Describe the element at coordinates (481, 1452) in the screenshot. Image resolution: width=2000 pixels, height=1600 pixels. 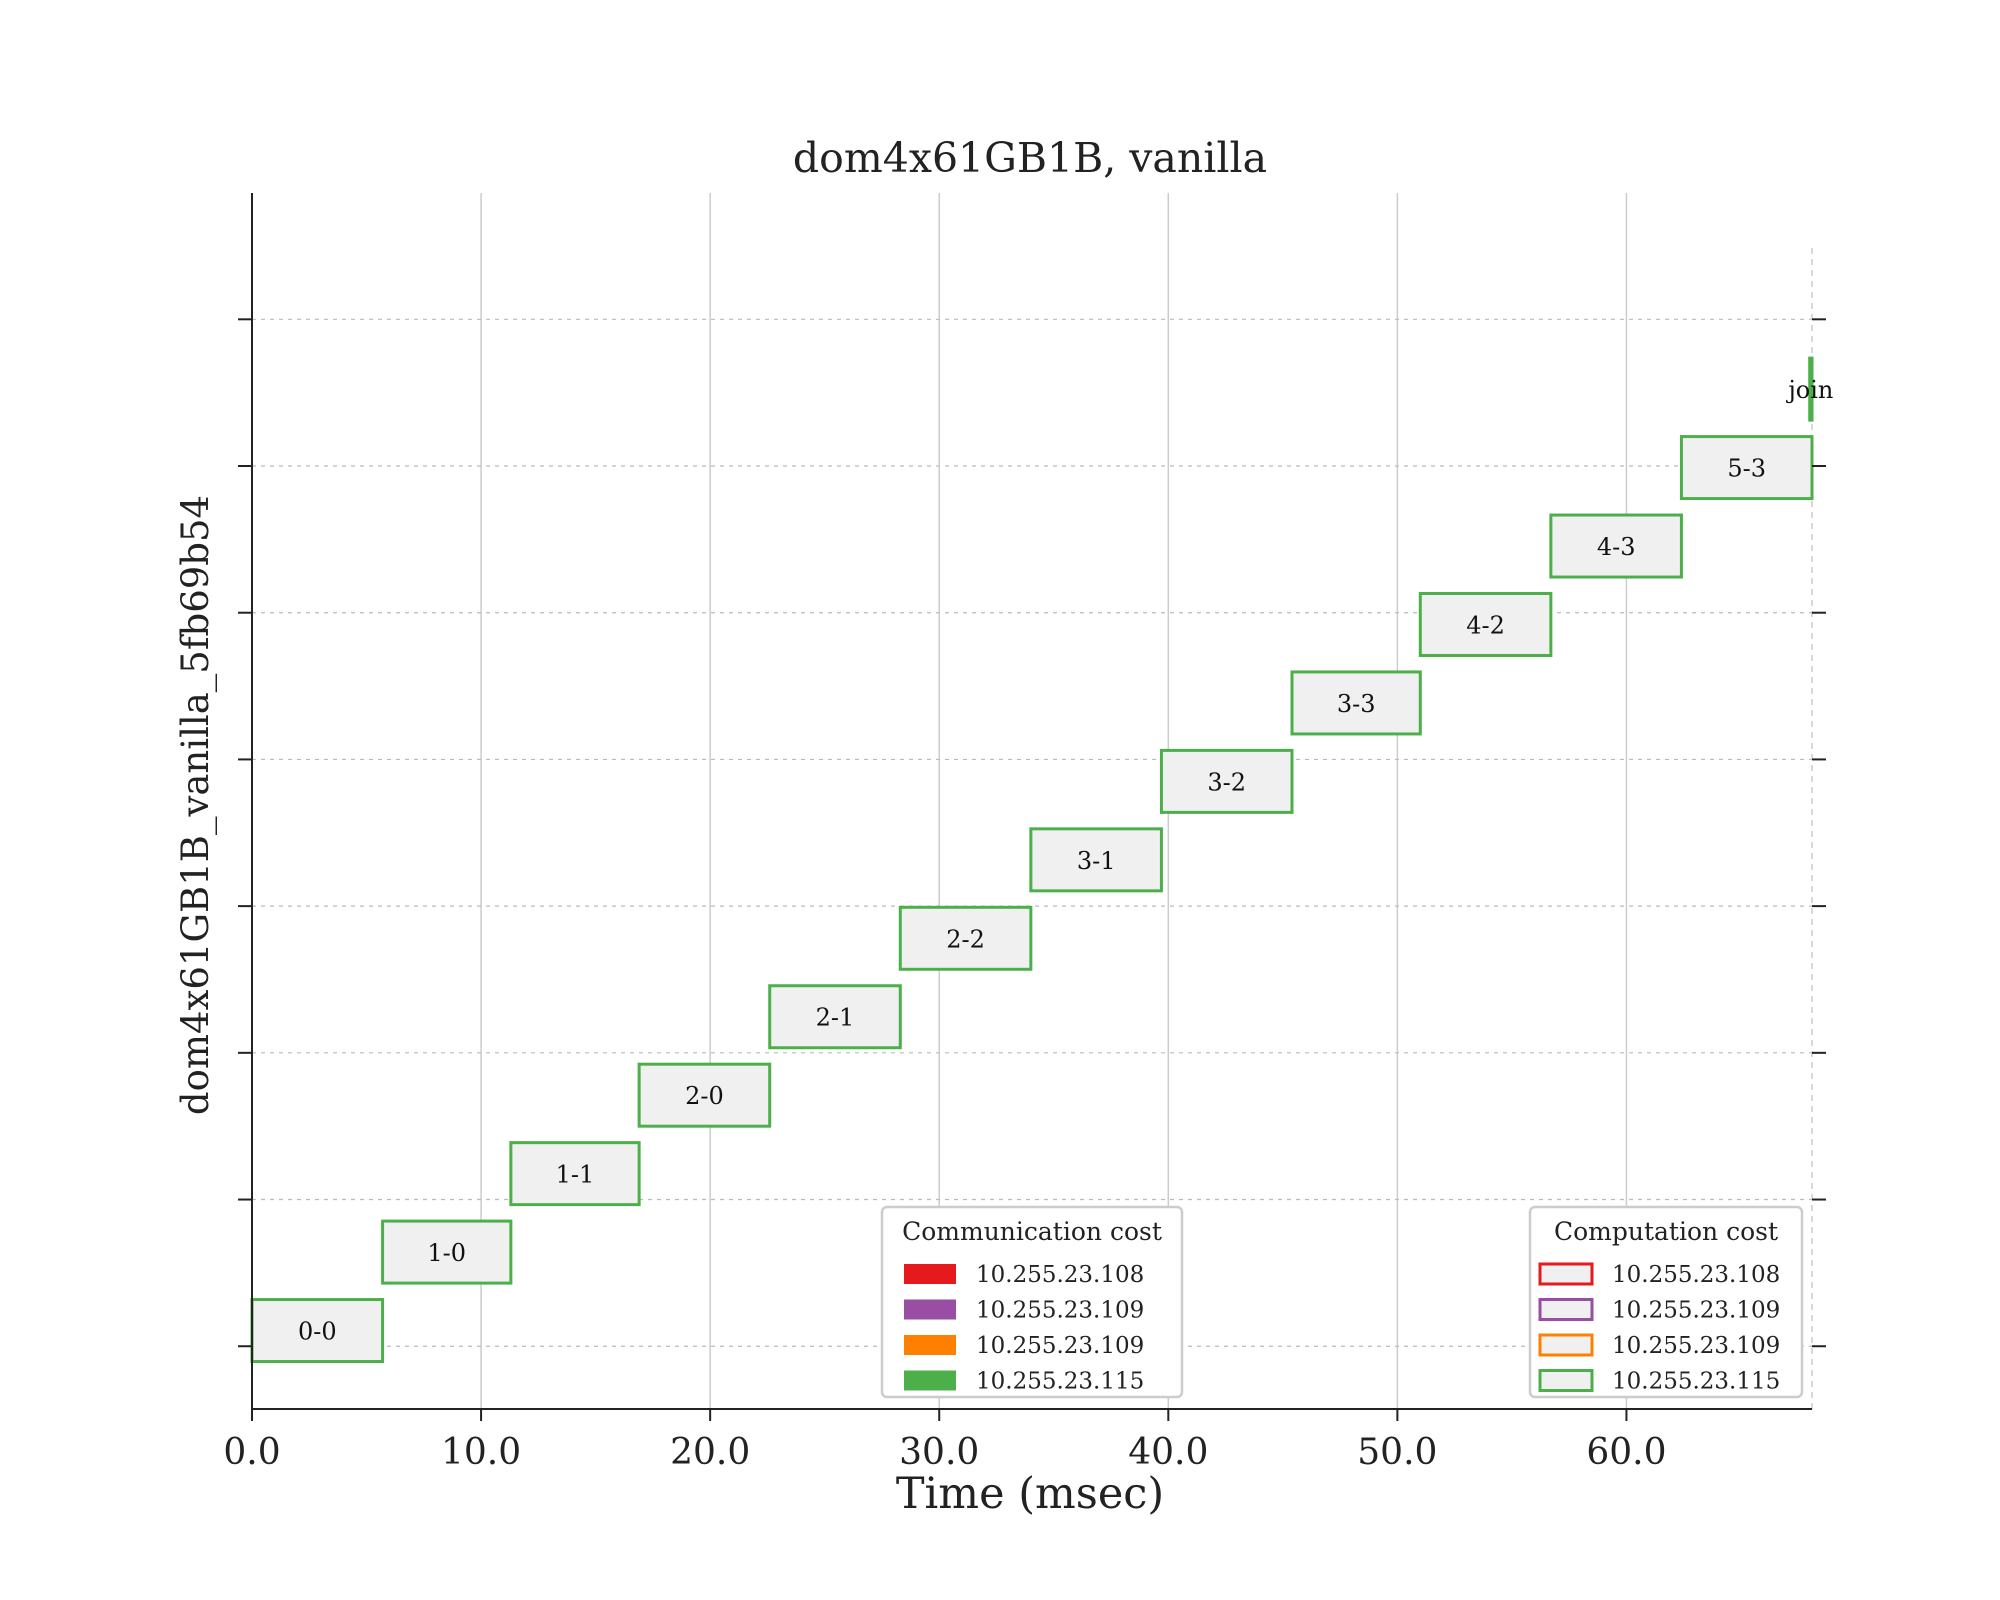
I see `x-tick-label: 10.0` at that location.